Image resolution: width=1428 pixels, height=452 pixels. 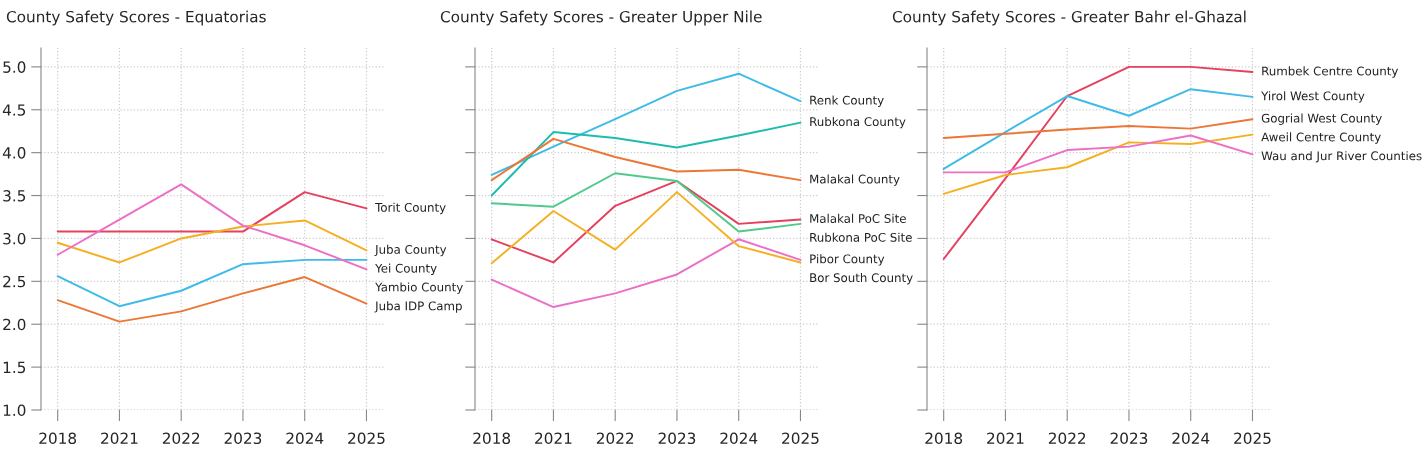 What do you see at coordinates (14, 238) in the screenshot?
I see `y-tick-label: 3.0` at bounding box center [14, 238].